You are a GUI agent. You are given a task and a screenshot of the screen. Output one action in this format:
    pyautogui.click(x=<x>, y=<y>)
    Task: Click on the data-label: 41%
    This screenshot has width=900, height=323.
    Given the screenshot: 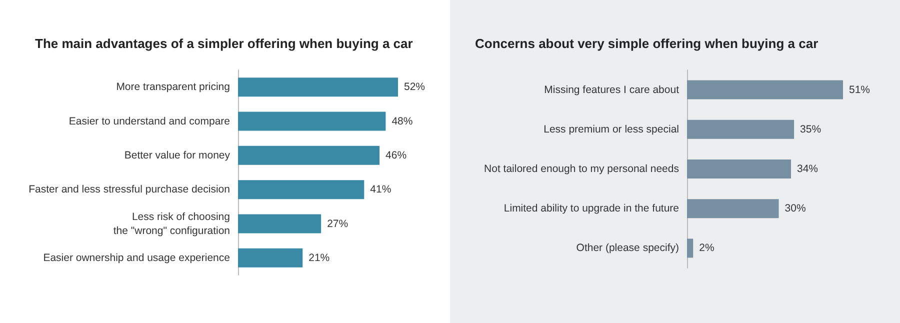 What is the action you would take?
    pyautogui.click(x=381, y=190)
    